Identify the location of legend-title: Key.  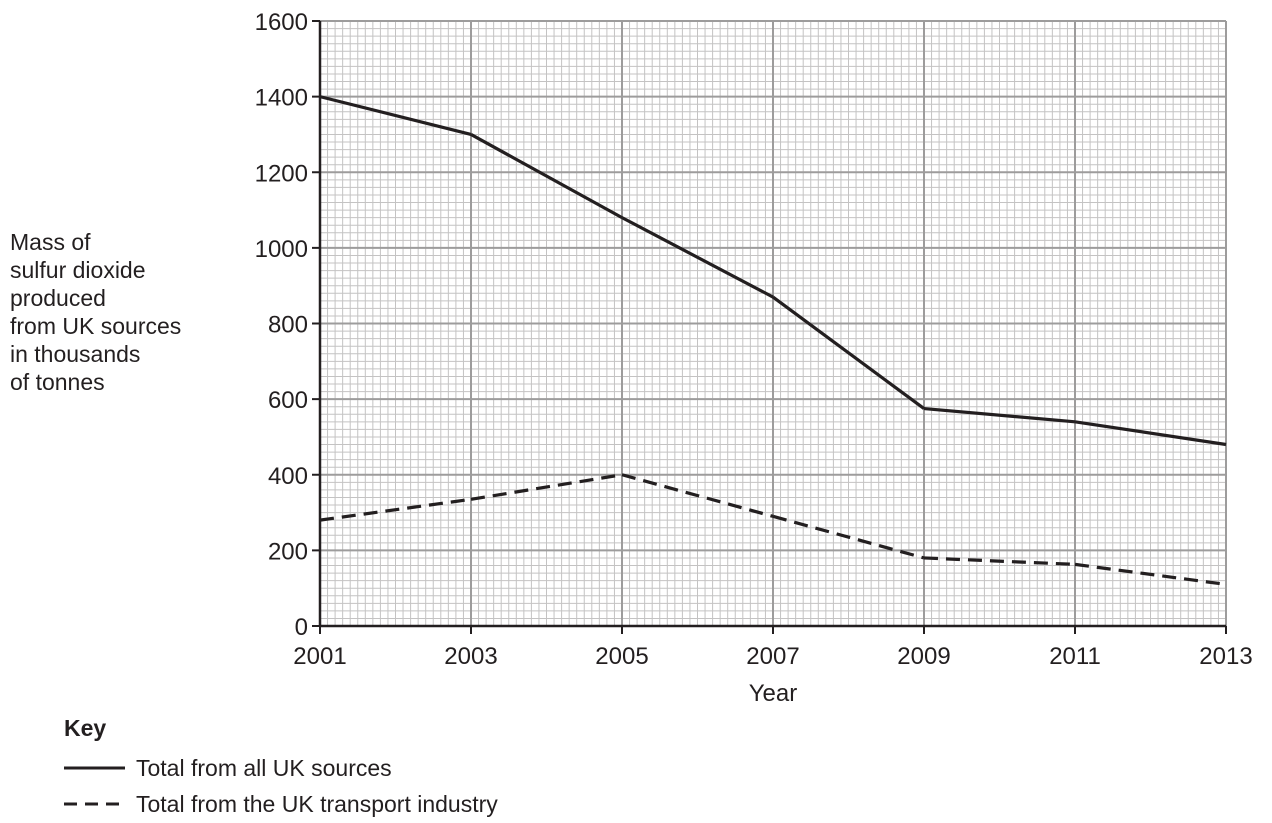
(85, 728).